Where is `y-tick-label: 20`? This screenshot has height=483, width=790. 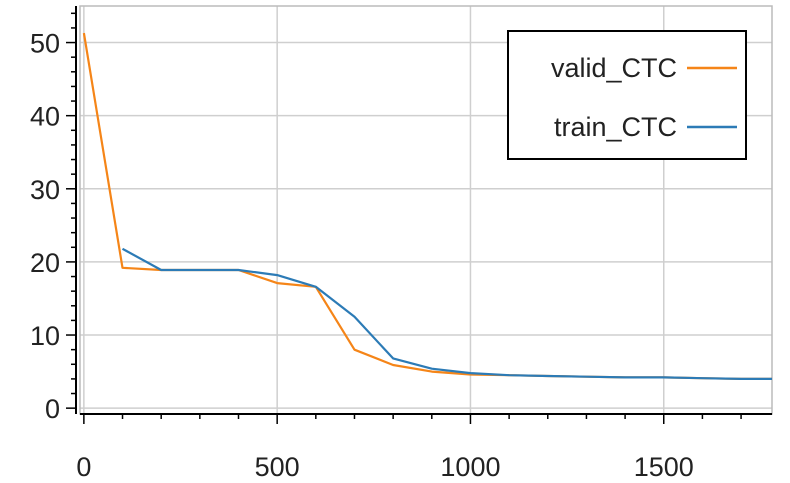
y-tick-label: 20 is located at coordinates (45, 263).